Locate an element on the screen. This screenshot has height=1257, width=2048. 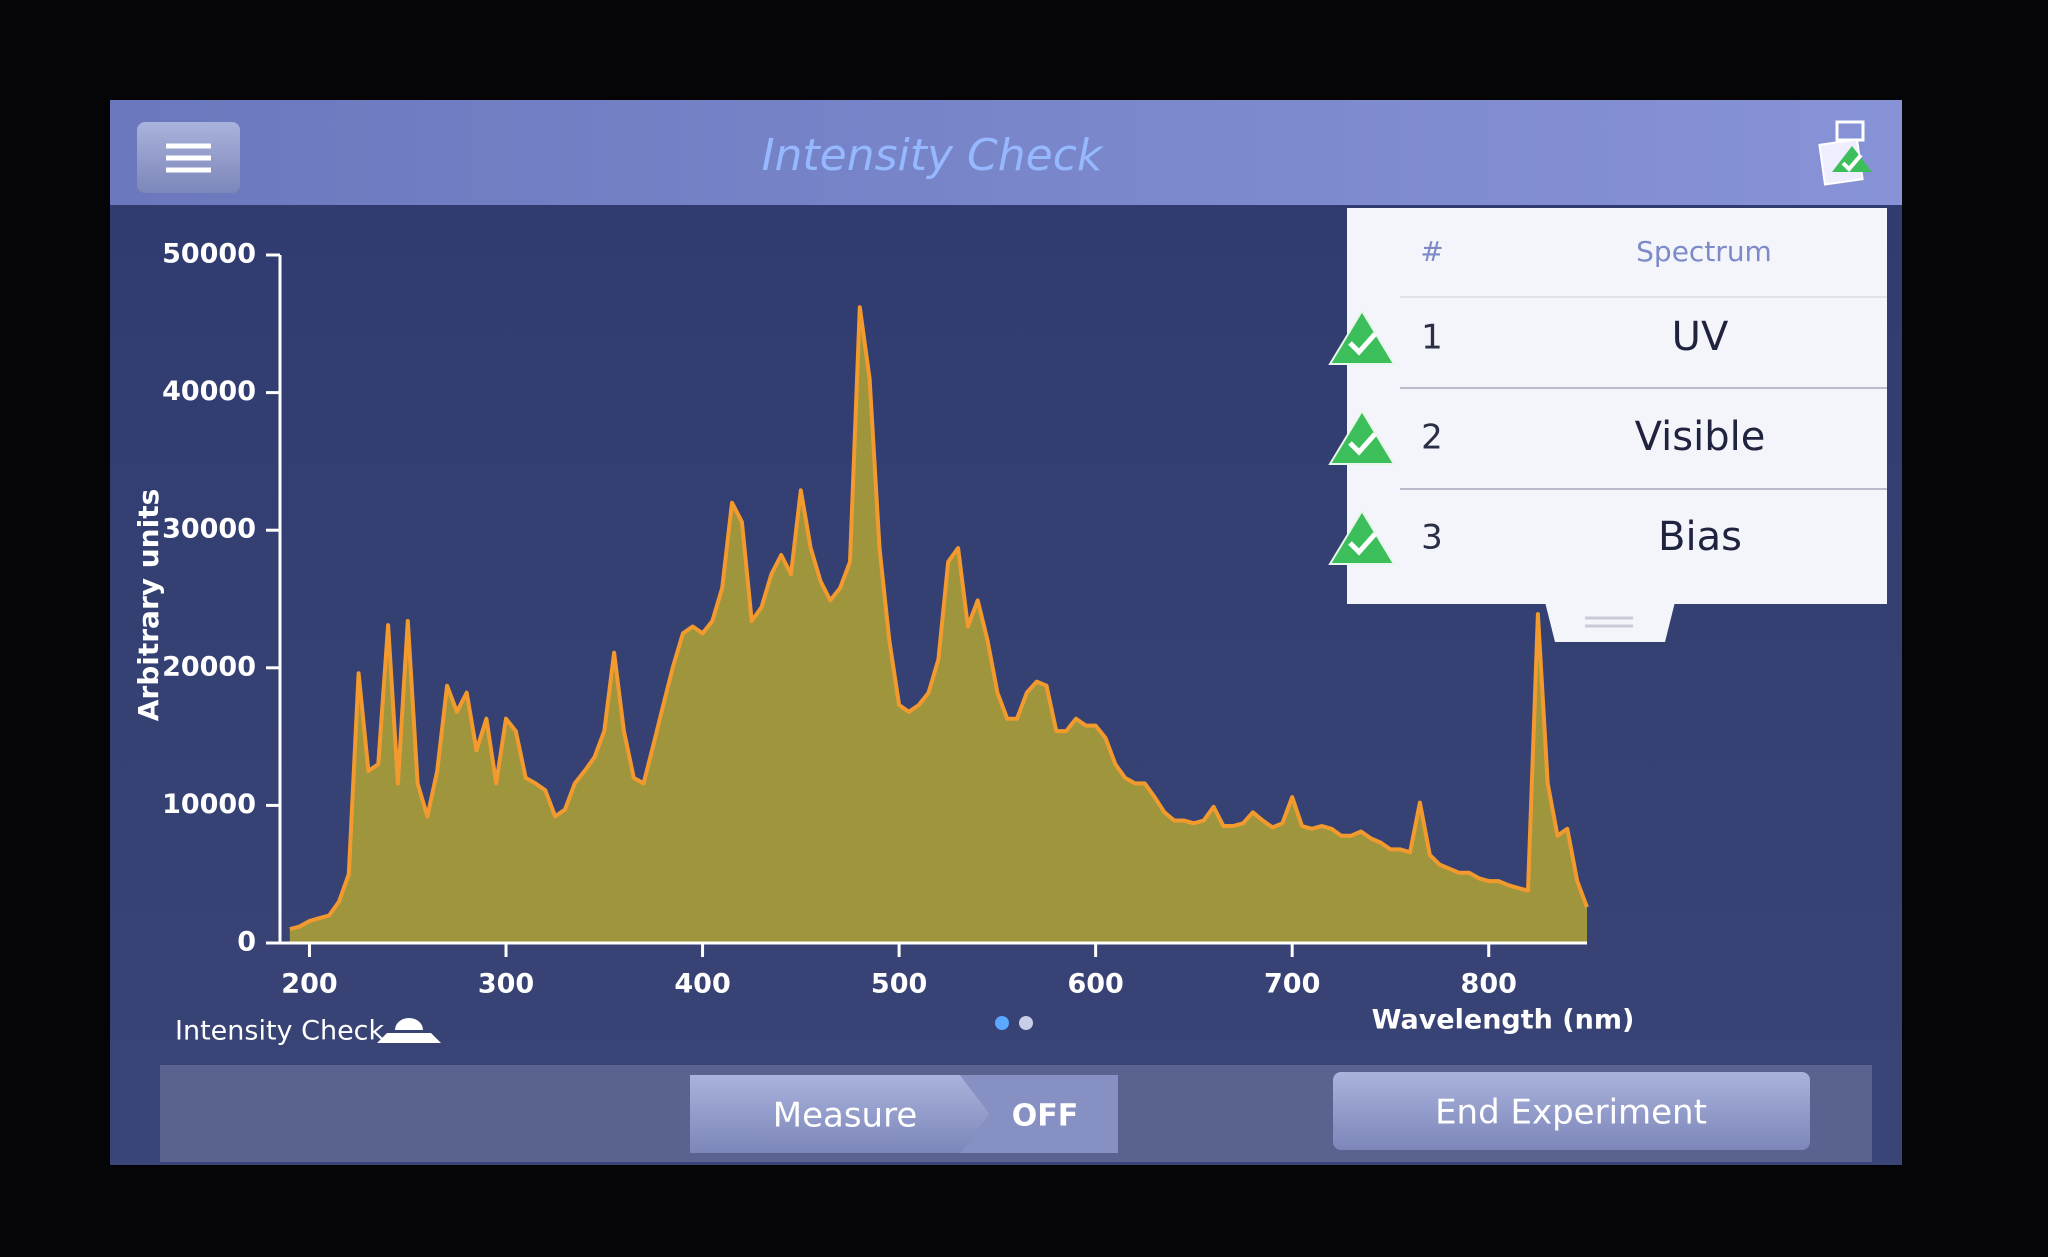
y-tick-label: 50000 is located at coordinates (209, 254).